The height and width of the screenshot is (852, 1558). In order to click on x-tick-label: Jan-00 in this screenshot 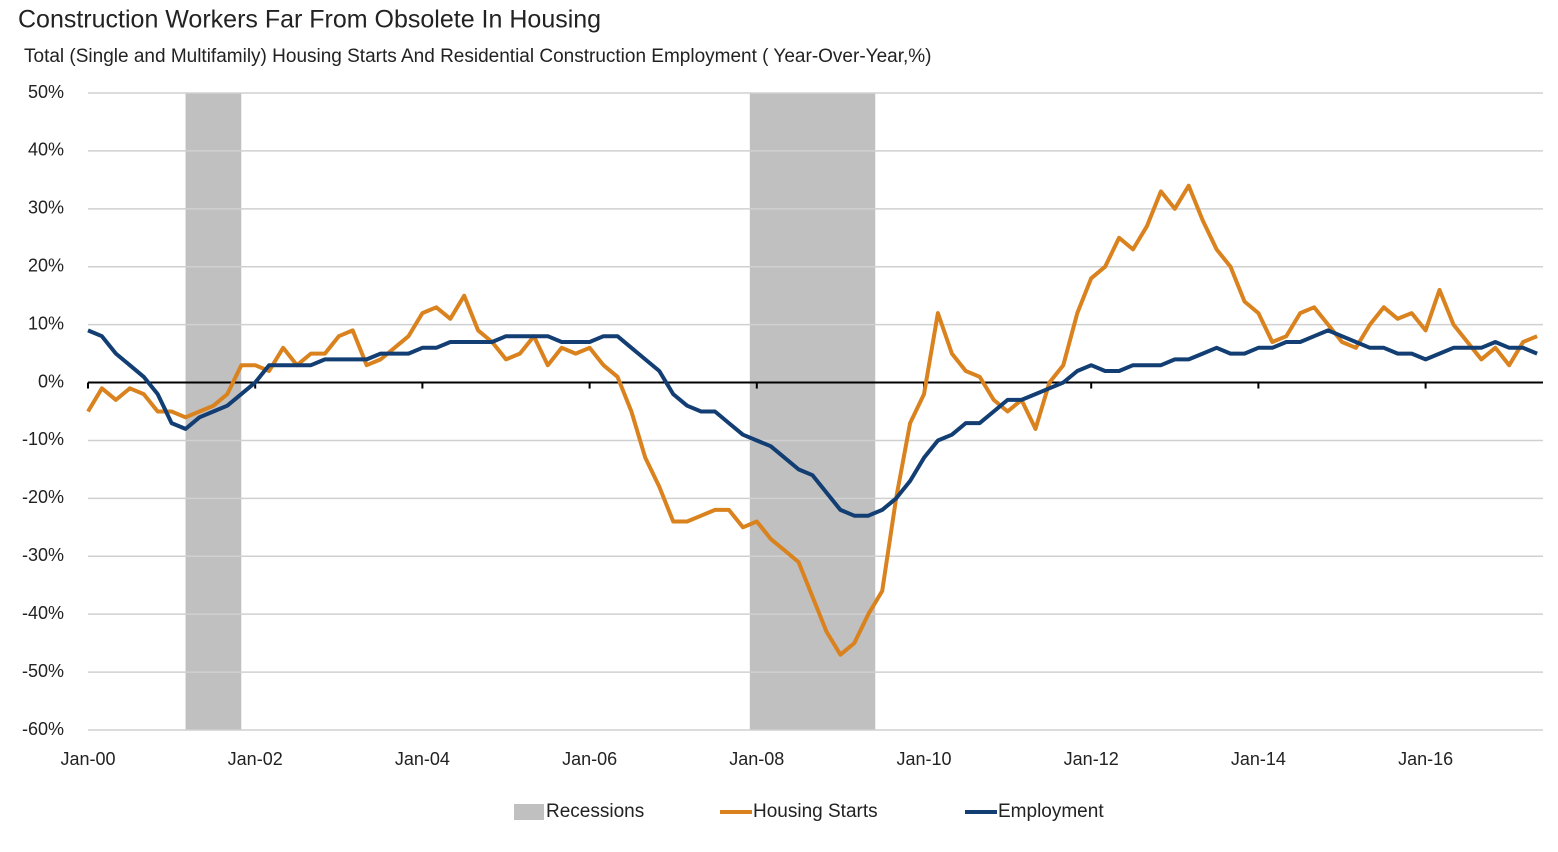, I will do `click(87, 759)`.